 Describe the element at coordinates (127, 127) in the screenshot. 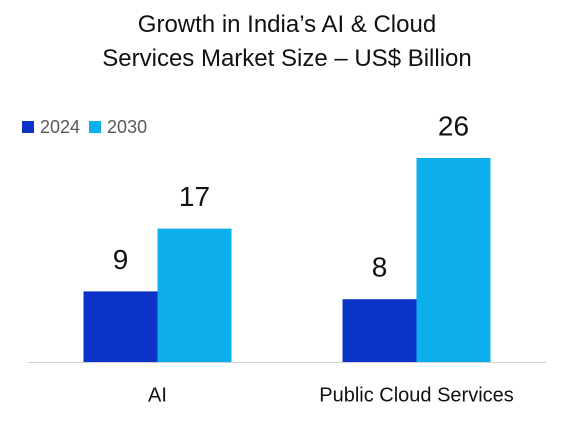

I see `legend-label: 2030` at that location.